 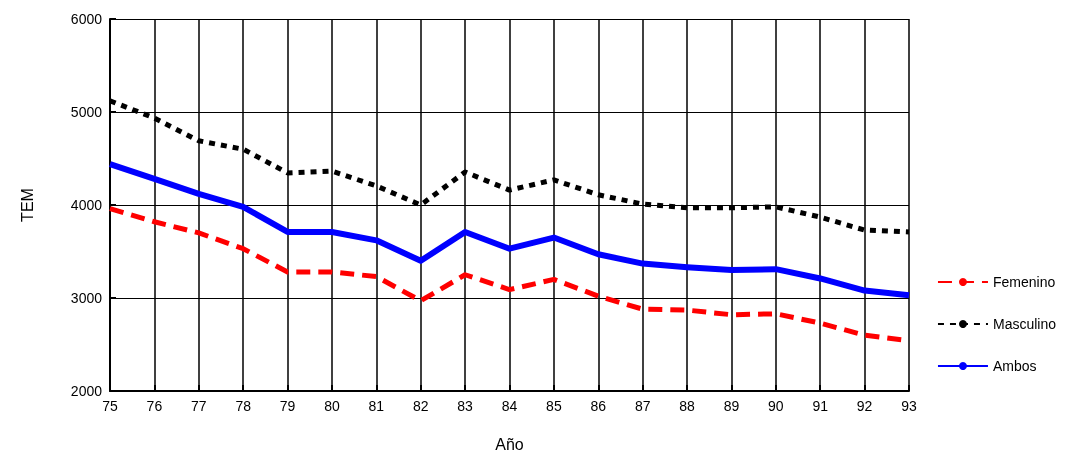 I want to click on x-tick-label: 87, so click(x=642, y=406).